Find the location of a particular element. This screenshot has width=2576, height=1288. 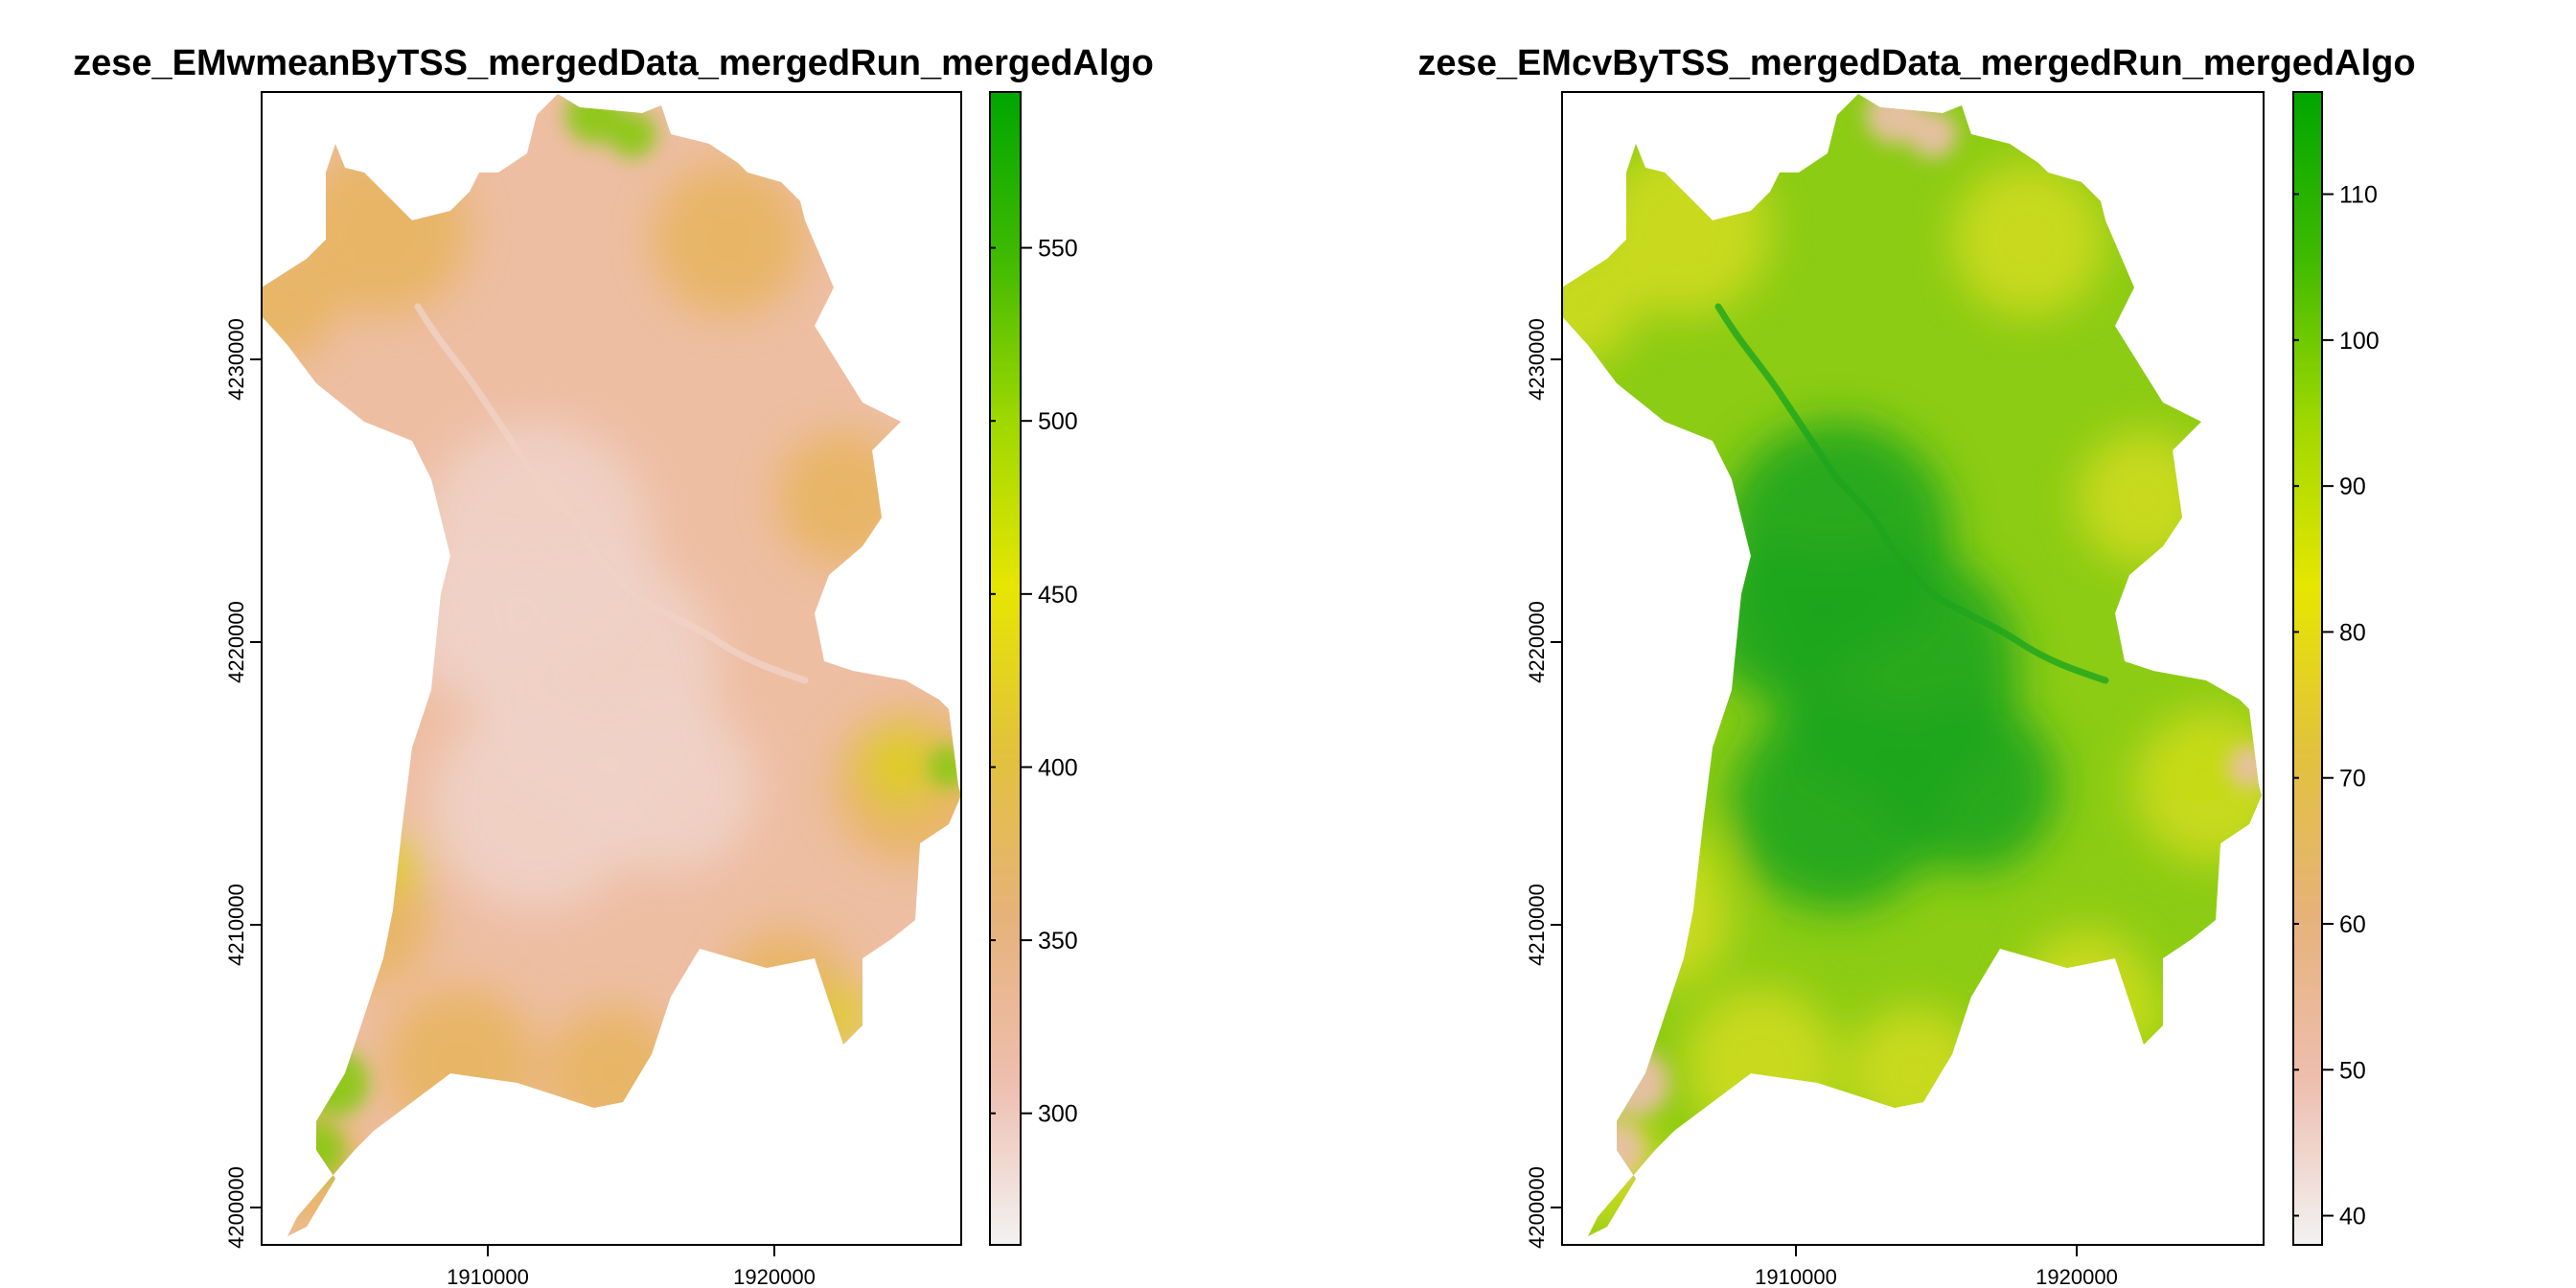

y-axis-2: 4200000 4210000 4220000 4230000 is located at coordinates (1543, 783).